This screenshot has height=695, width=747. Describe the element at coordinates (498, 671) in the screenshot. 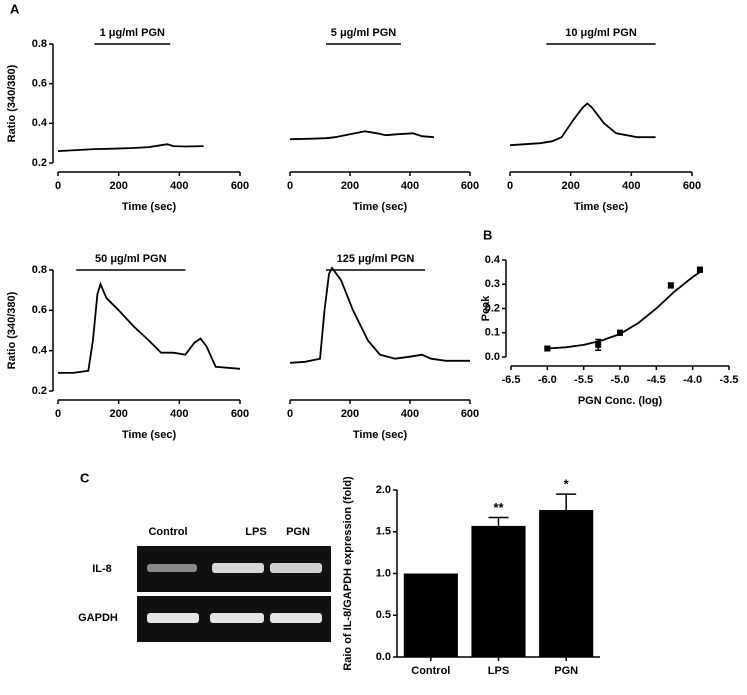

I see `x-tick-label: LPS` at that location.